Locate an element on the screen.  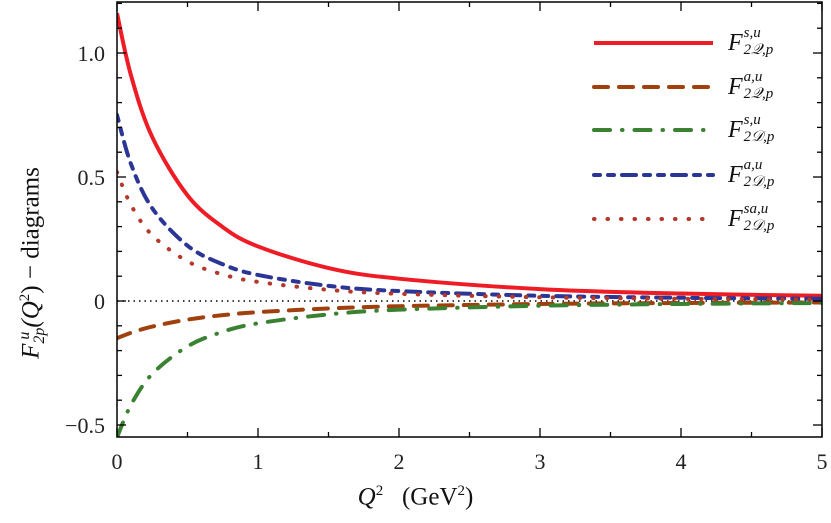
legend-indices: s,u 2𝒟,p is located at coordinates (759, 129).